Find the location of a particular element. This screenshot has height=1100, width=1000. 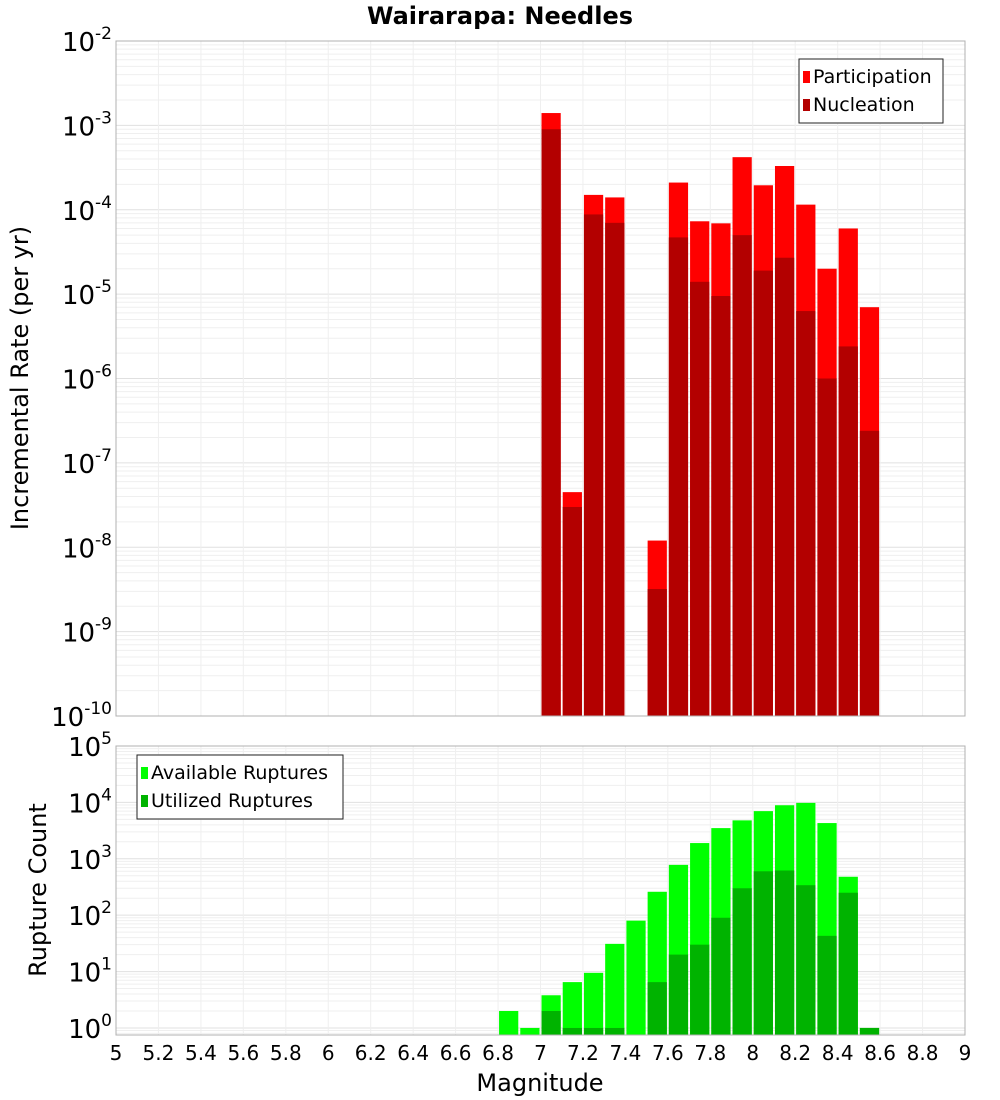

top-y-tick-label: 10⁻⁴ is located at coordinates (87, 210).